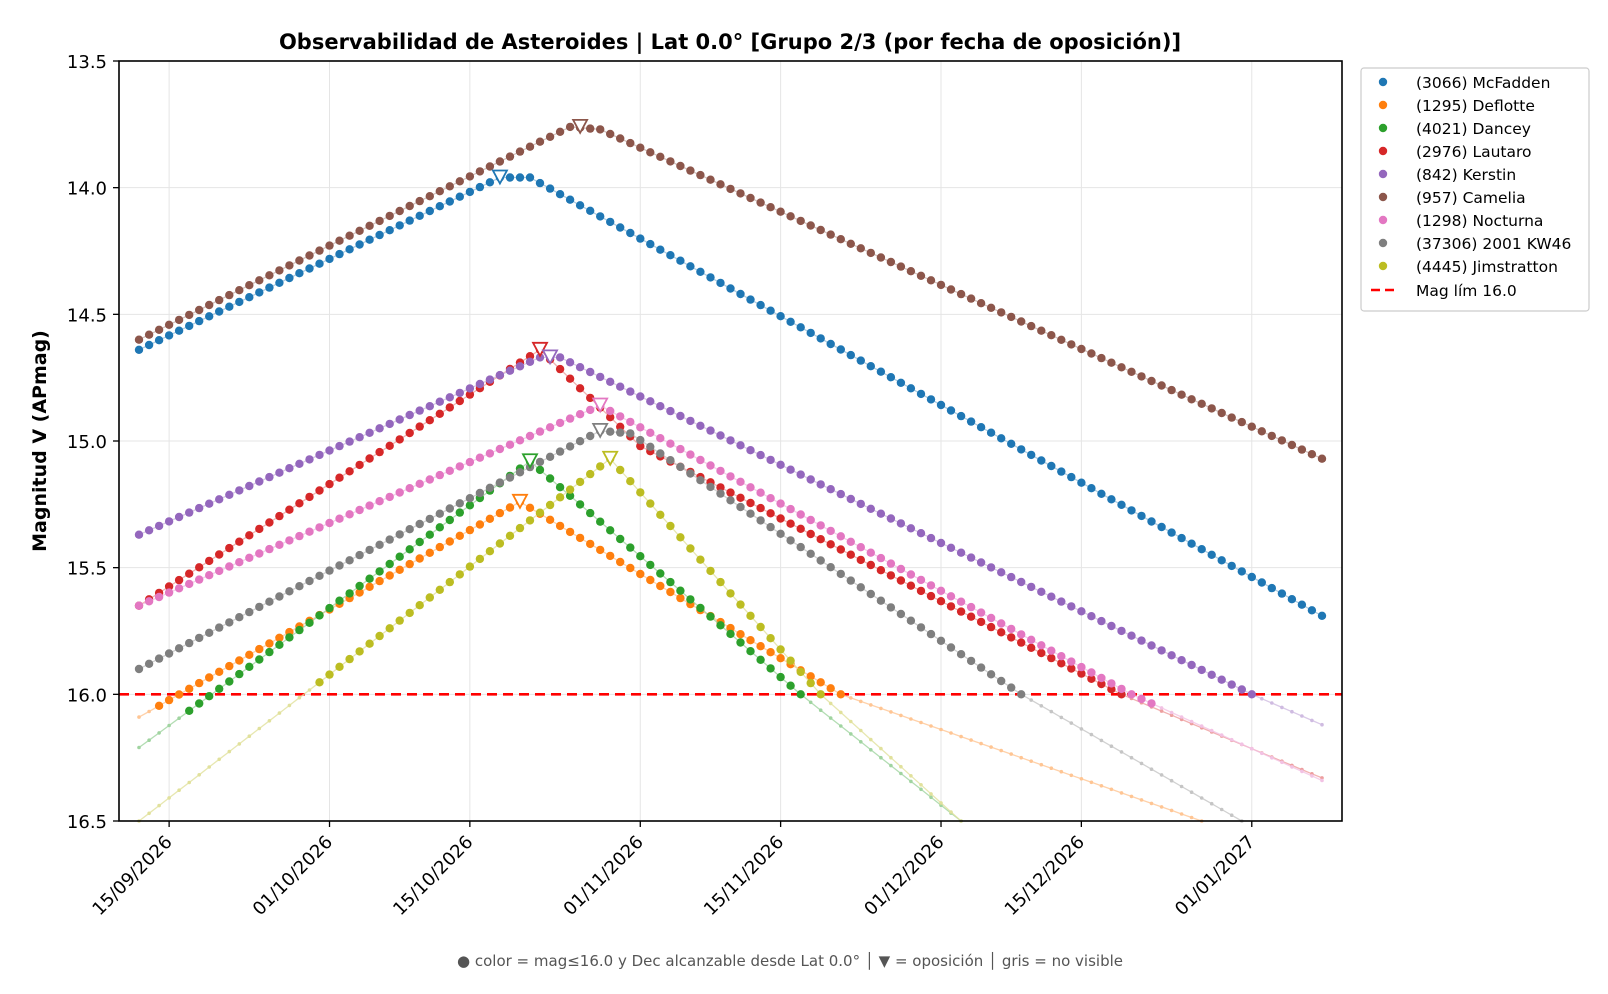 The width and height of the screenshot is (1608, 994). Describe the element at coordinates (530, 461) in the screenshot. I see `opposition-marker` at that location.